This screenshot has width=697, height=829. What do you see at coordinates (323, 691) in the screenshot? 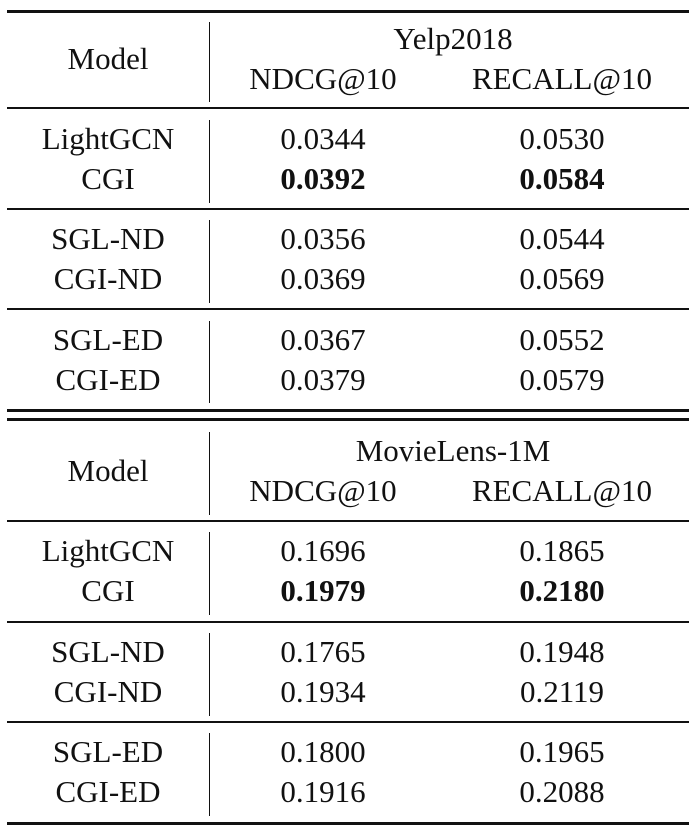
I see `ndcg-value: 0.1934` at bounding box center [323, 691].